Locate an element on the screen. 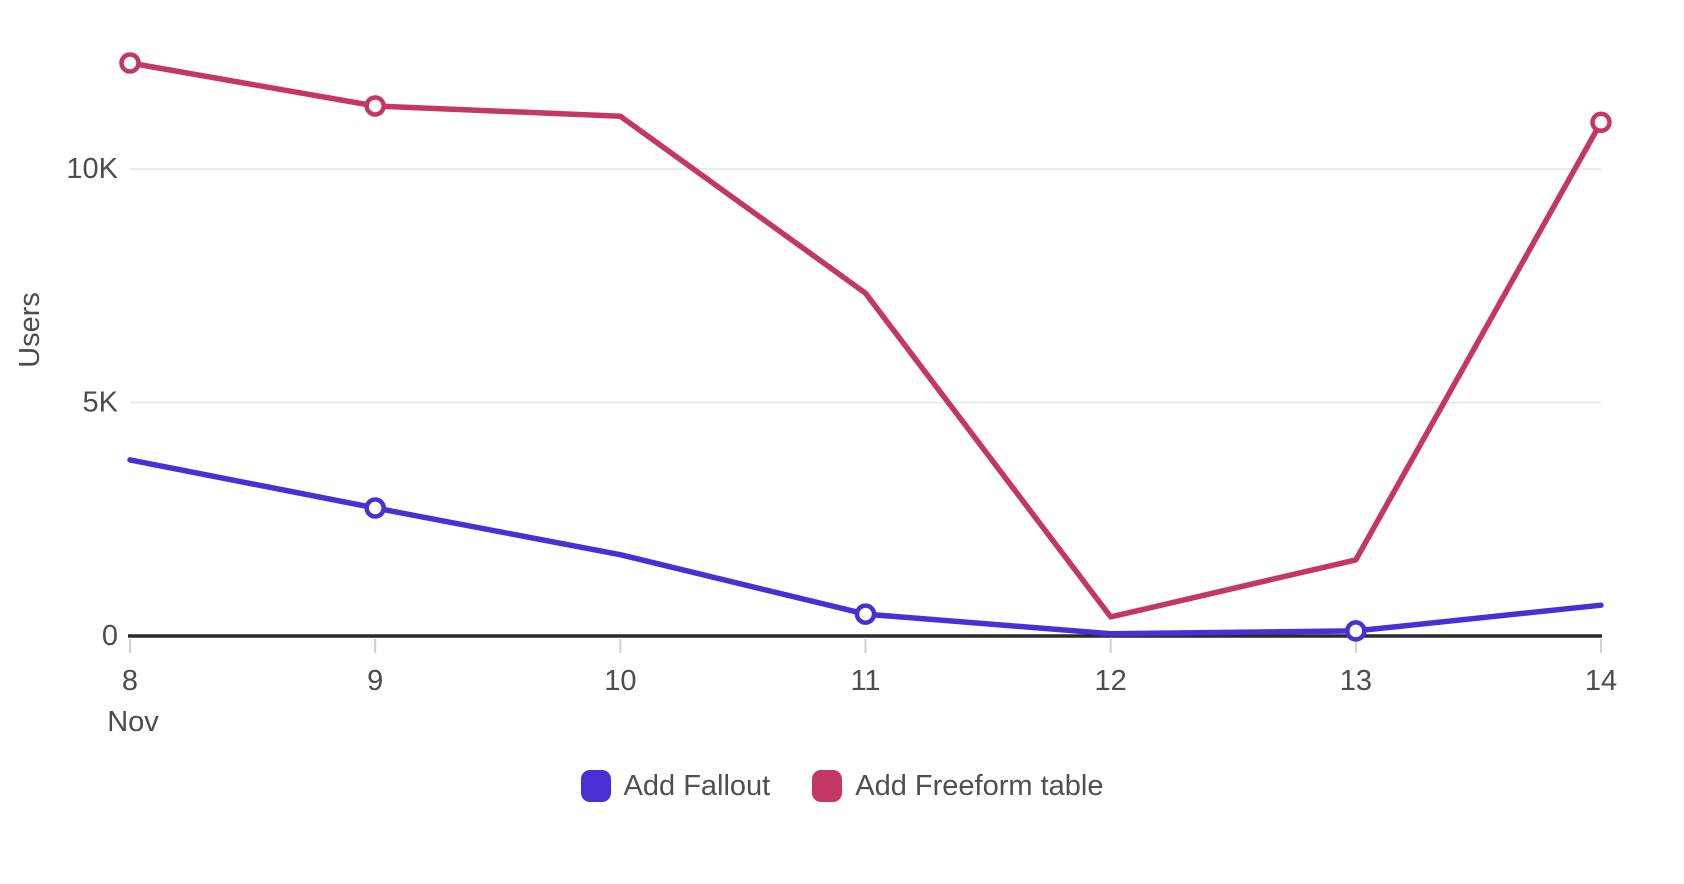 The height and width of the screenshot is (884, 1684). x-tick-label-13: 13 is located at coordinates (1356, 681).